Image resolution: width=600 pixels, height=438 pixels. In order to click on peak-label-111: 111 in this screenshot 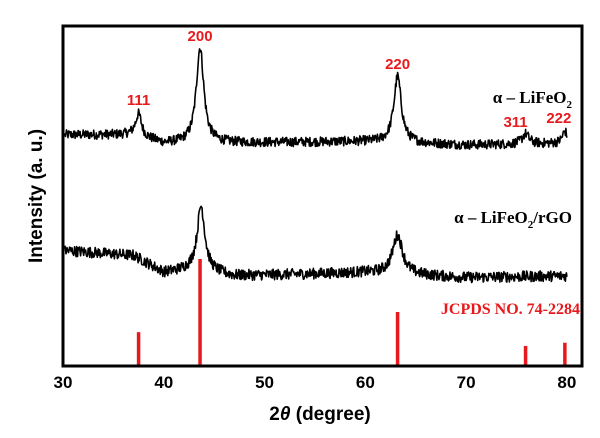, I will do `click(138, 100)`.